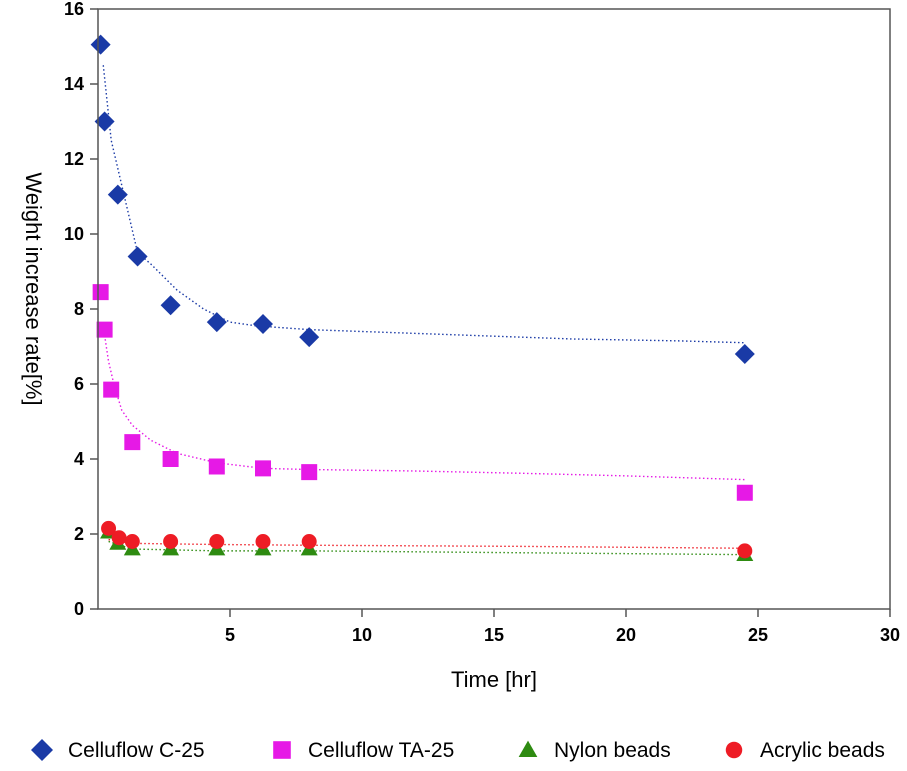 The image size is (907, 771). Describe the element at coordinates (230, 635) in the screenshot. I see `x-tick-label: 5` at that location.